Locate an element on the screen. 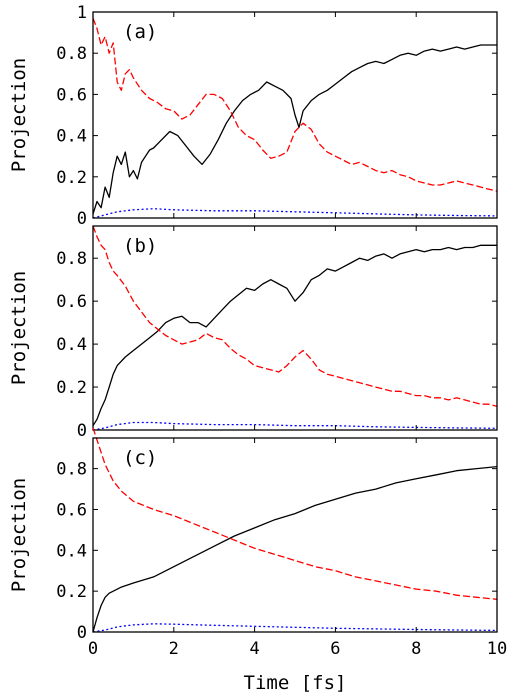  panel-c-xtick-label: 8 is located at coordinates (416, 649).